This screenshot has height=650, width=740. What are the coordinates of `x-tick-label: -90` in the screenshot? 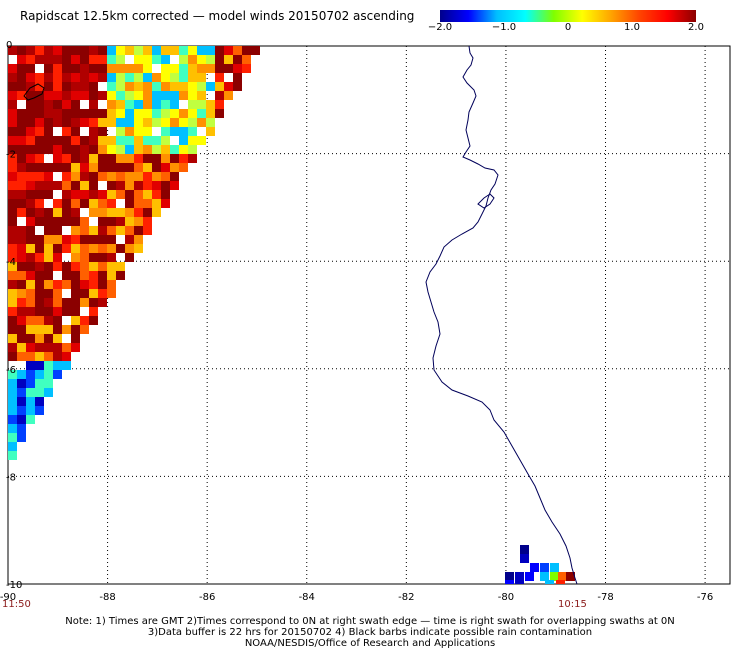 It's located at (8, 597).